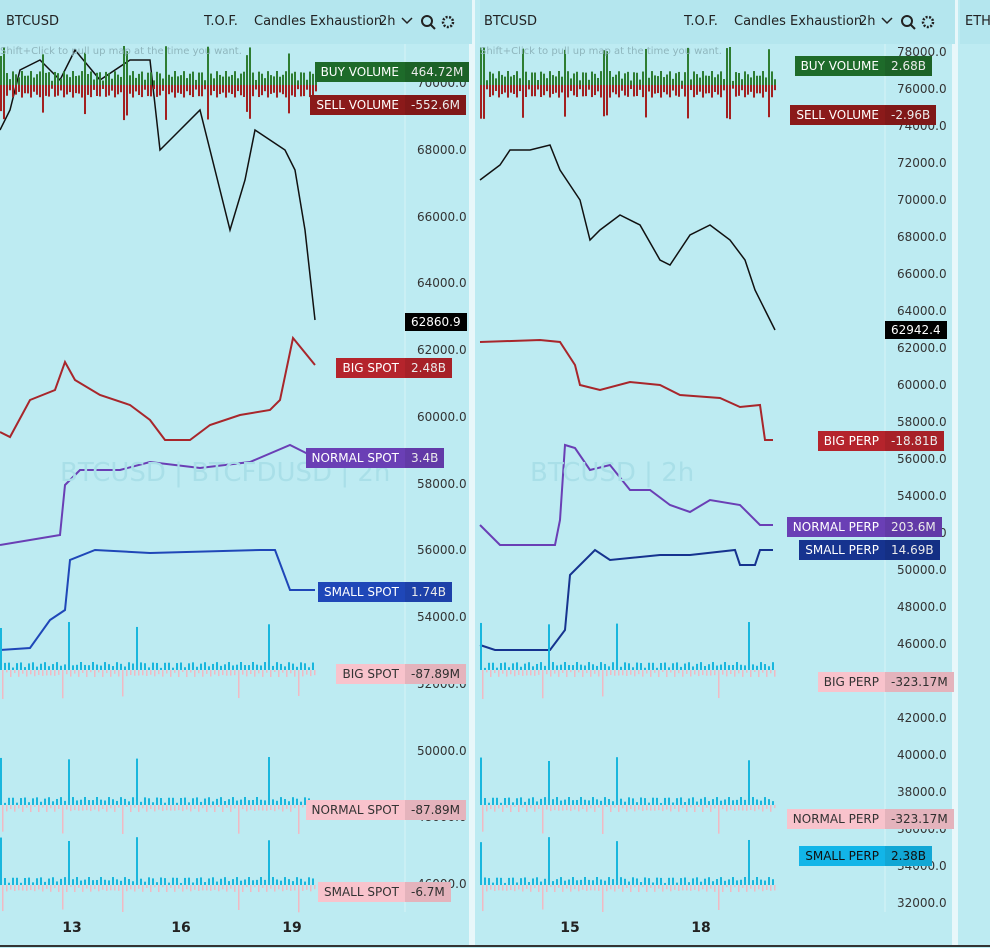  I want to click on label-value: -323.17M, so click(919, 682).